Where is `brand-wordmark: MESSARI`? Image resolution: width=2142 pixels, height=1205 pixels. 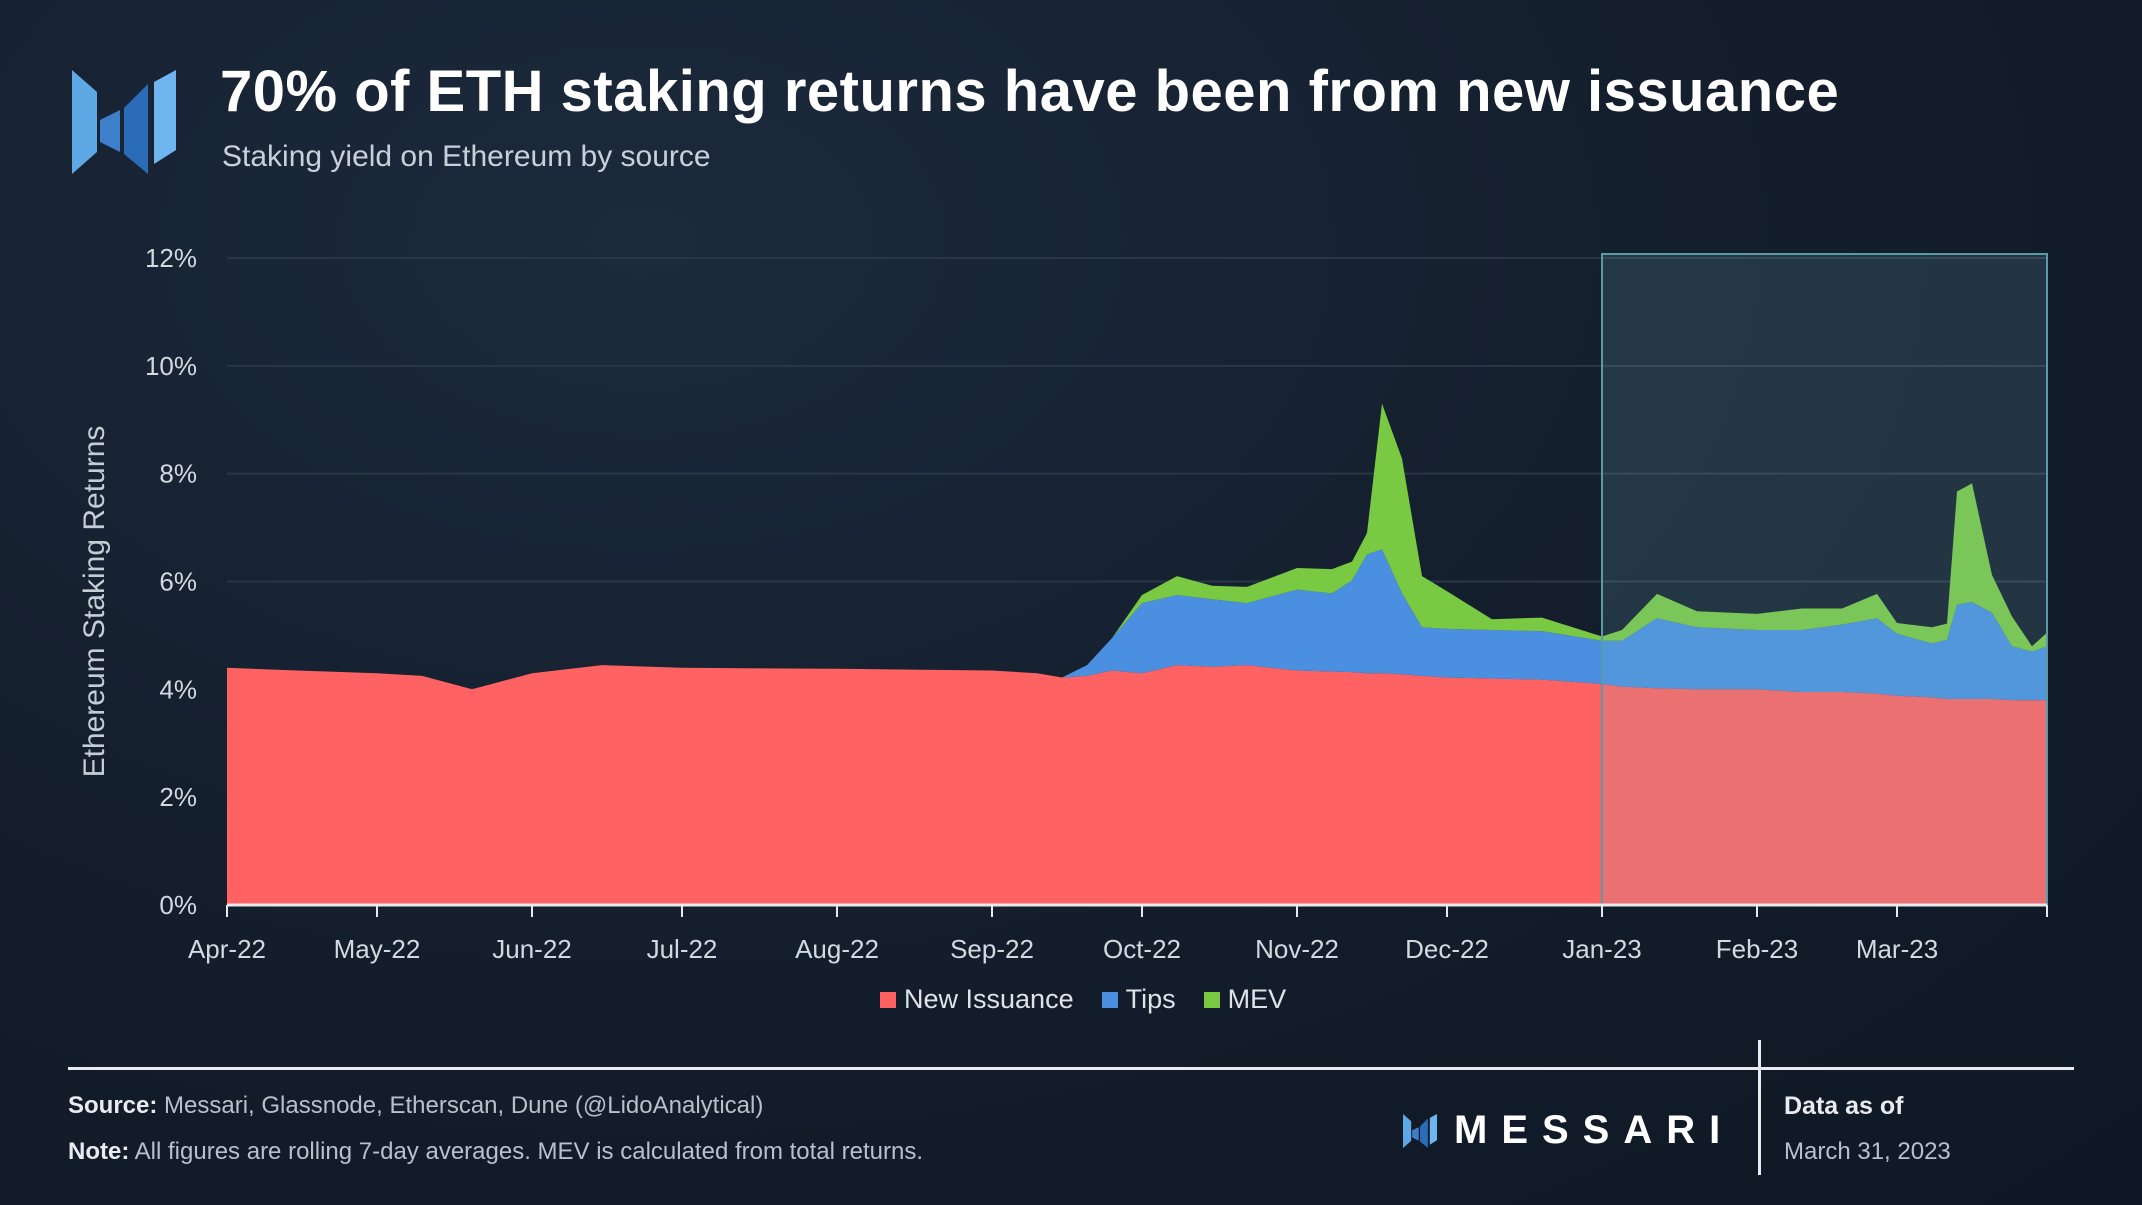
brand-wordmark: MESSARI is located at coordinates (1594, 1130).